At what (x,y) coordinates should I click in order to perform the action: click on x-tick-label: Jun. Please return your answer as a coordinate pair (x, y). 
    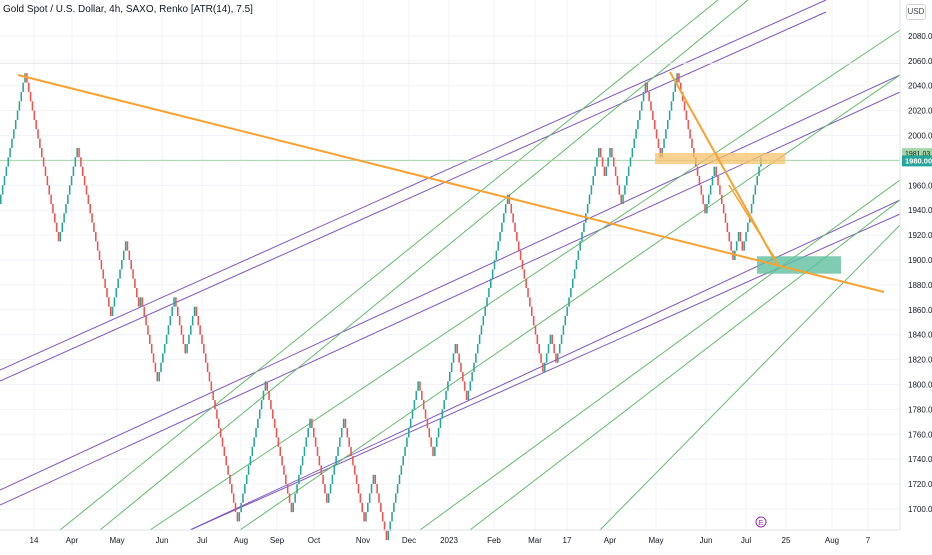
    Looking at the image, I should click on (162, 540).